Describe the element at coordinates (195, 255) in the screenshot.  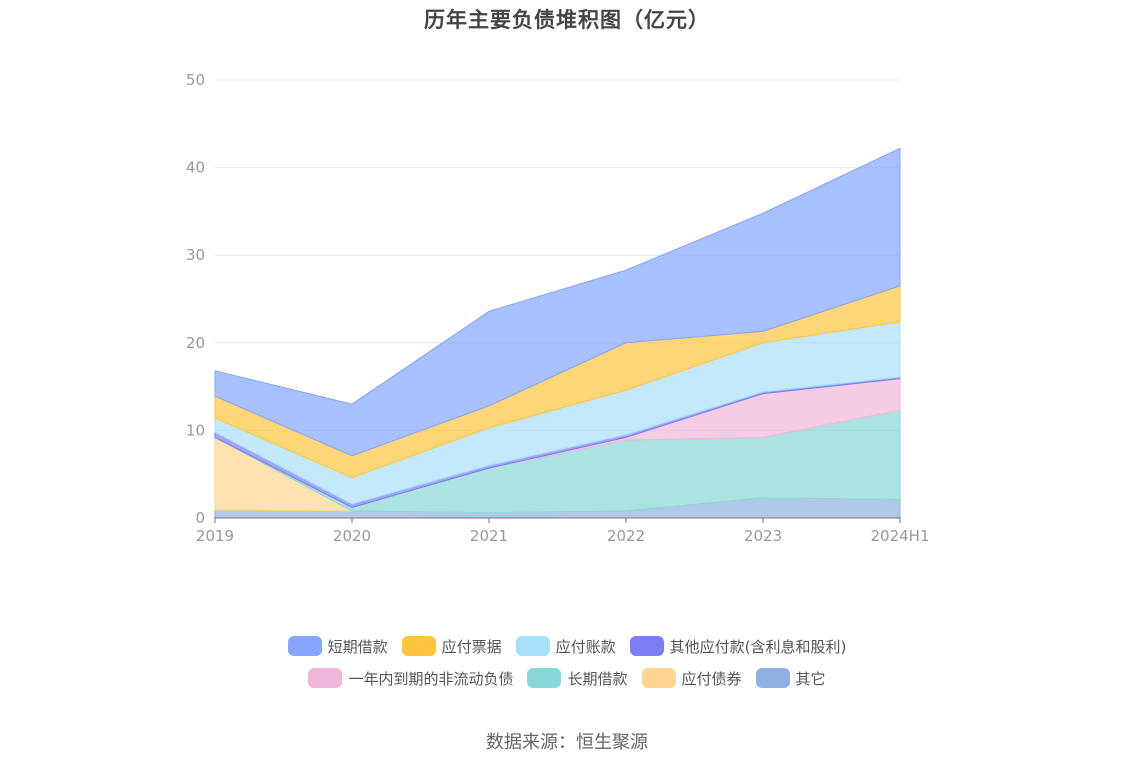
I see `y-tick-label: 30` at that location.